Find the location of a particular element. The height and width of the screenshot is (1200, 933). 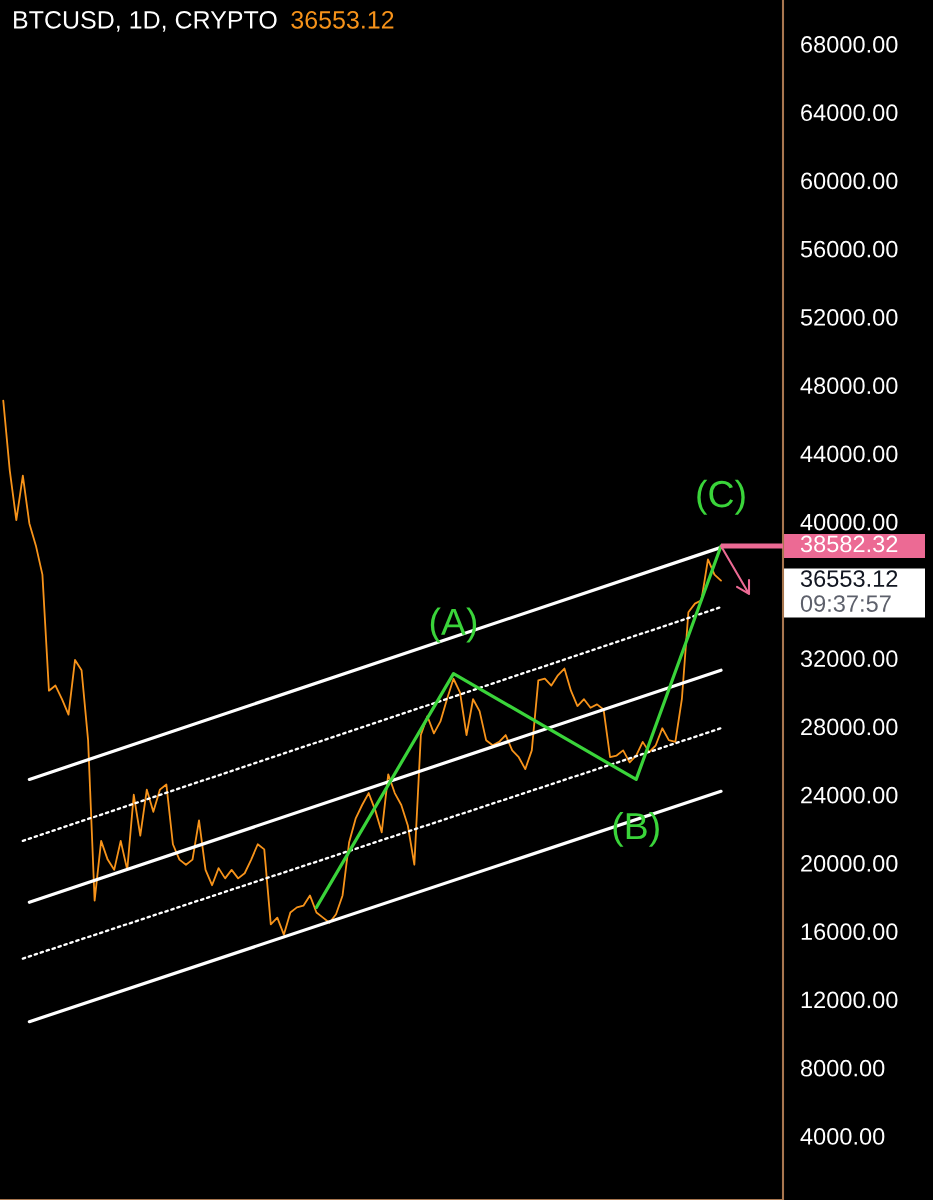

annotation: (B) is located at coordinates (636, 829).